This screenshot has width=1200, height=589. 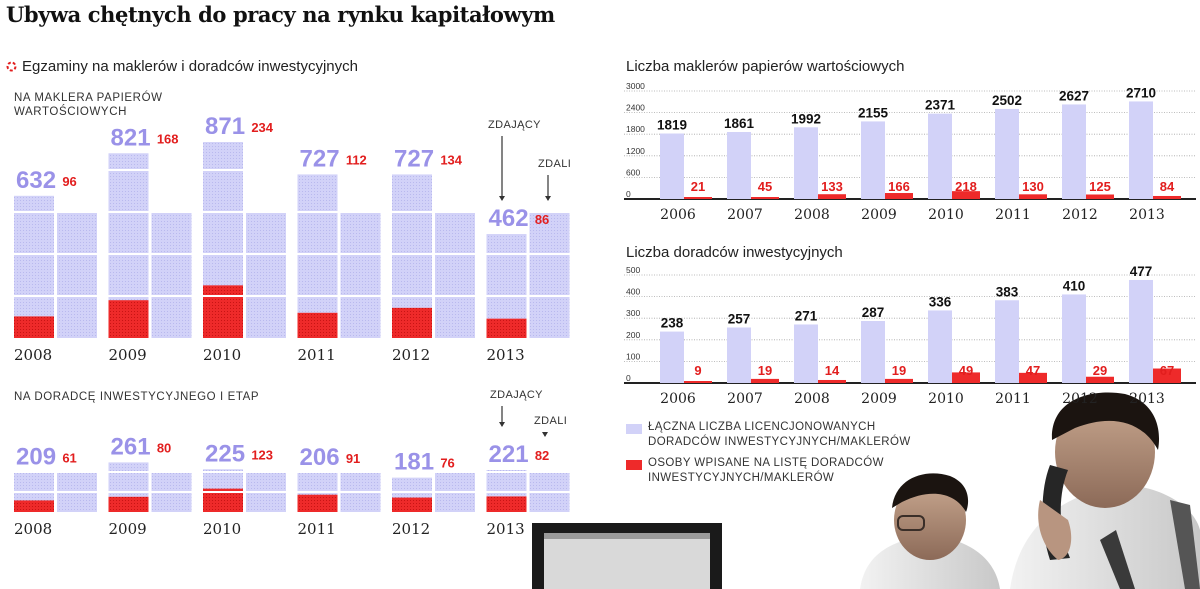 What do you see at coordinates (317, 355) in the screenshot?
I see `exam-year-label: 2011` at bounding box center [317, 355].